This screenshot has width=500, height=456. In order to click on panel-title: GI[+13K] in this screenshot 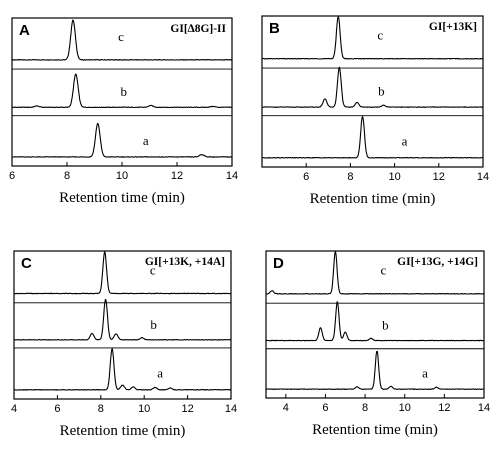, I will do `click(453, 27)`.